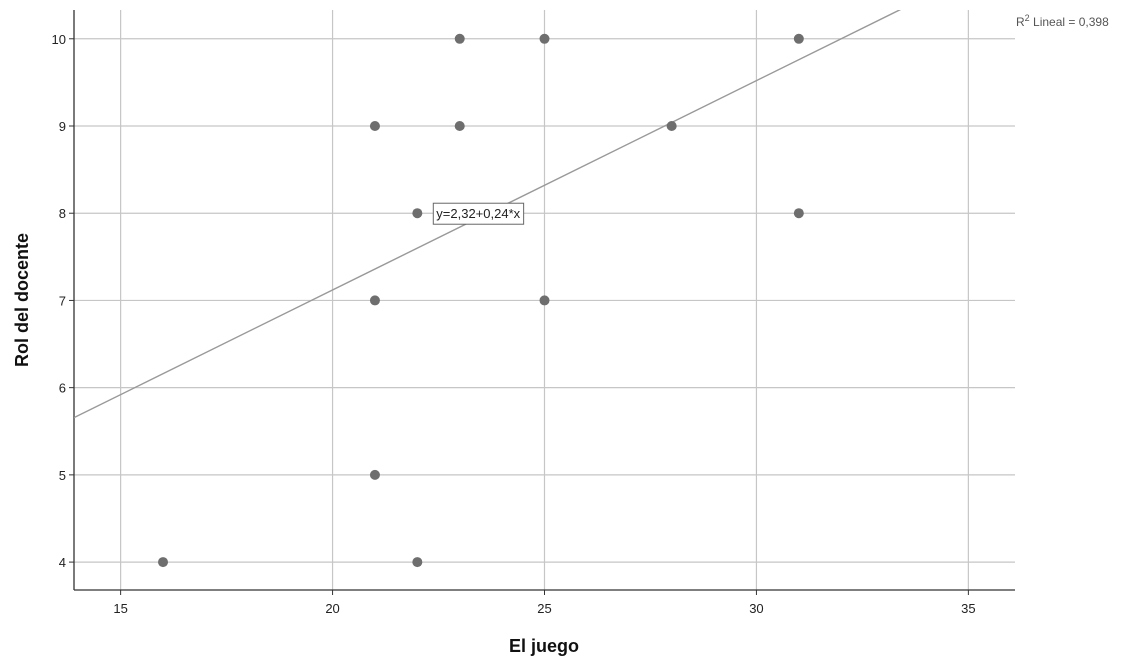 The image size is (1136, 666). I want to click on r2-label: R2 Lineal = 0,398, so click(1062, 21).